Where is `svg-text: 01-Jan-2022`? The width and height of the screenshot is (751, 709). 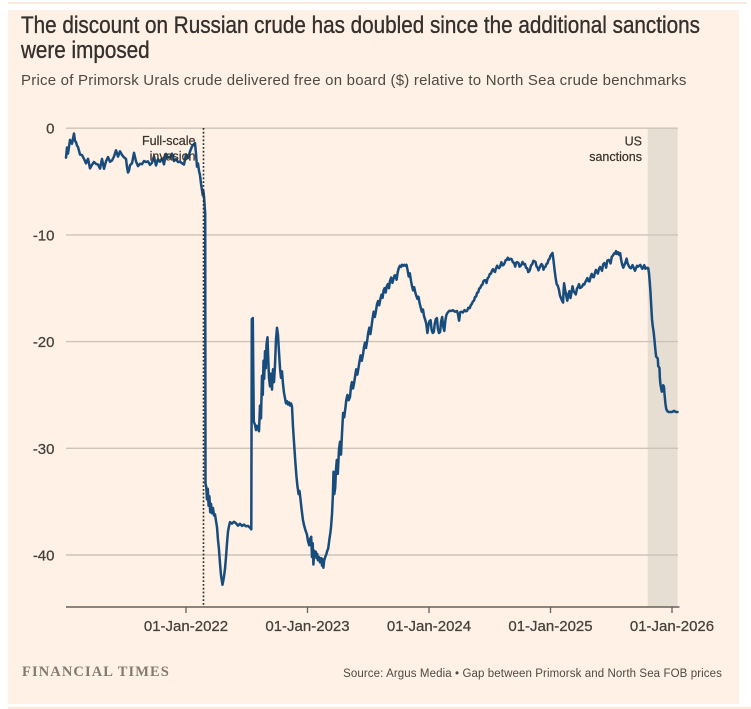
svg-text: 01-Jan-2022 is located at coordinates (186, 626).